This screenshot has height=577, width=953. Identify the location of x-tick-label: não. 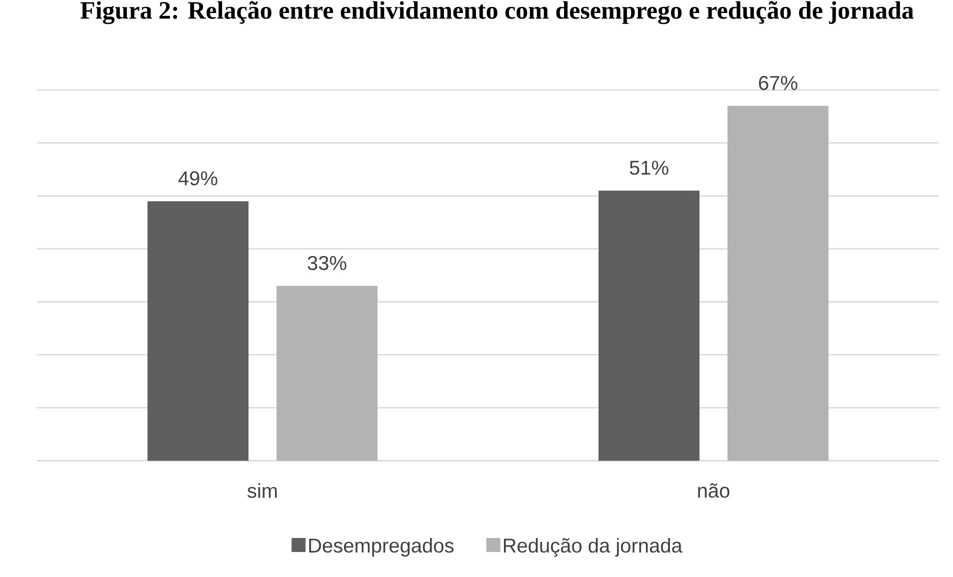
(714, 490).